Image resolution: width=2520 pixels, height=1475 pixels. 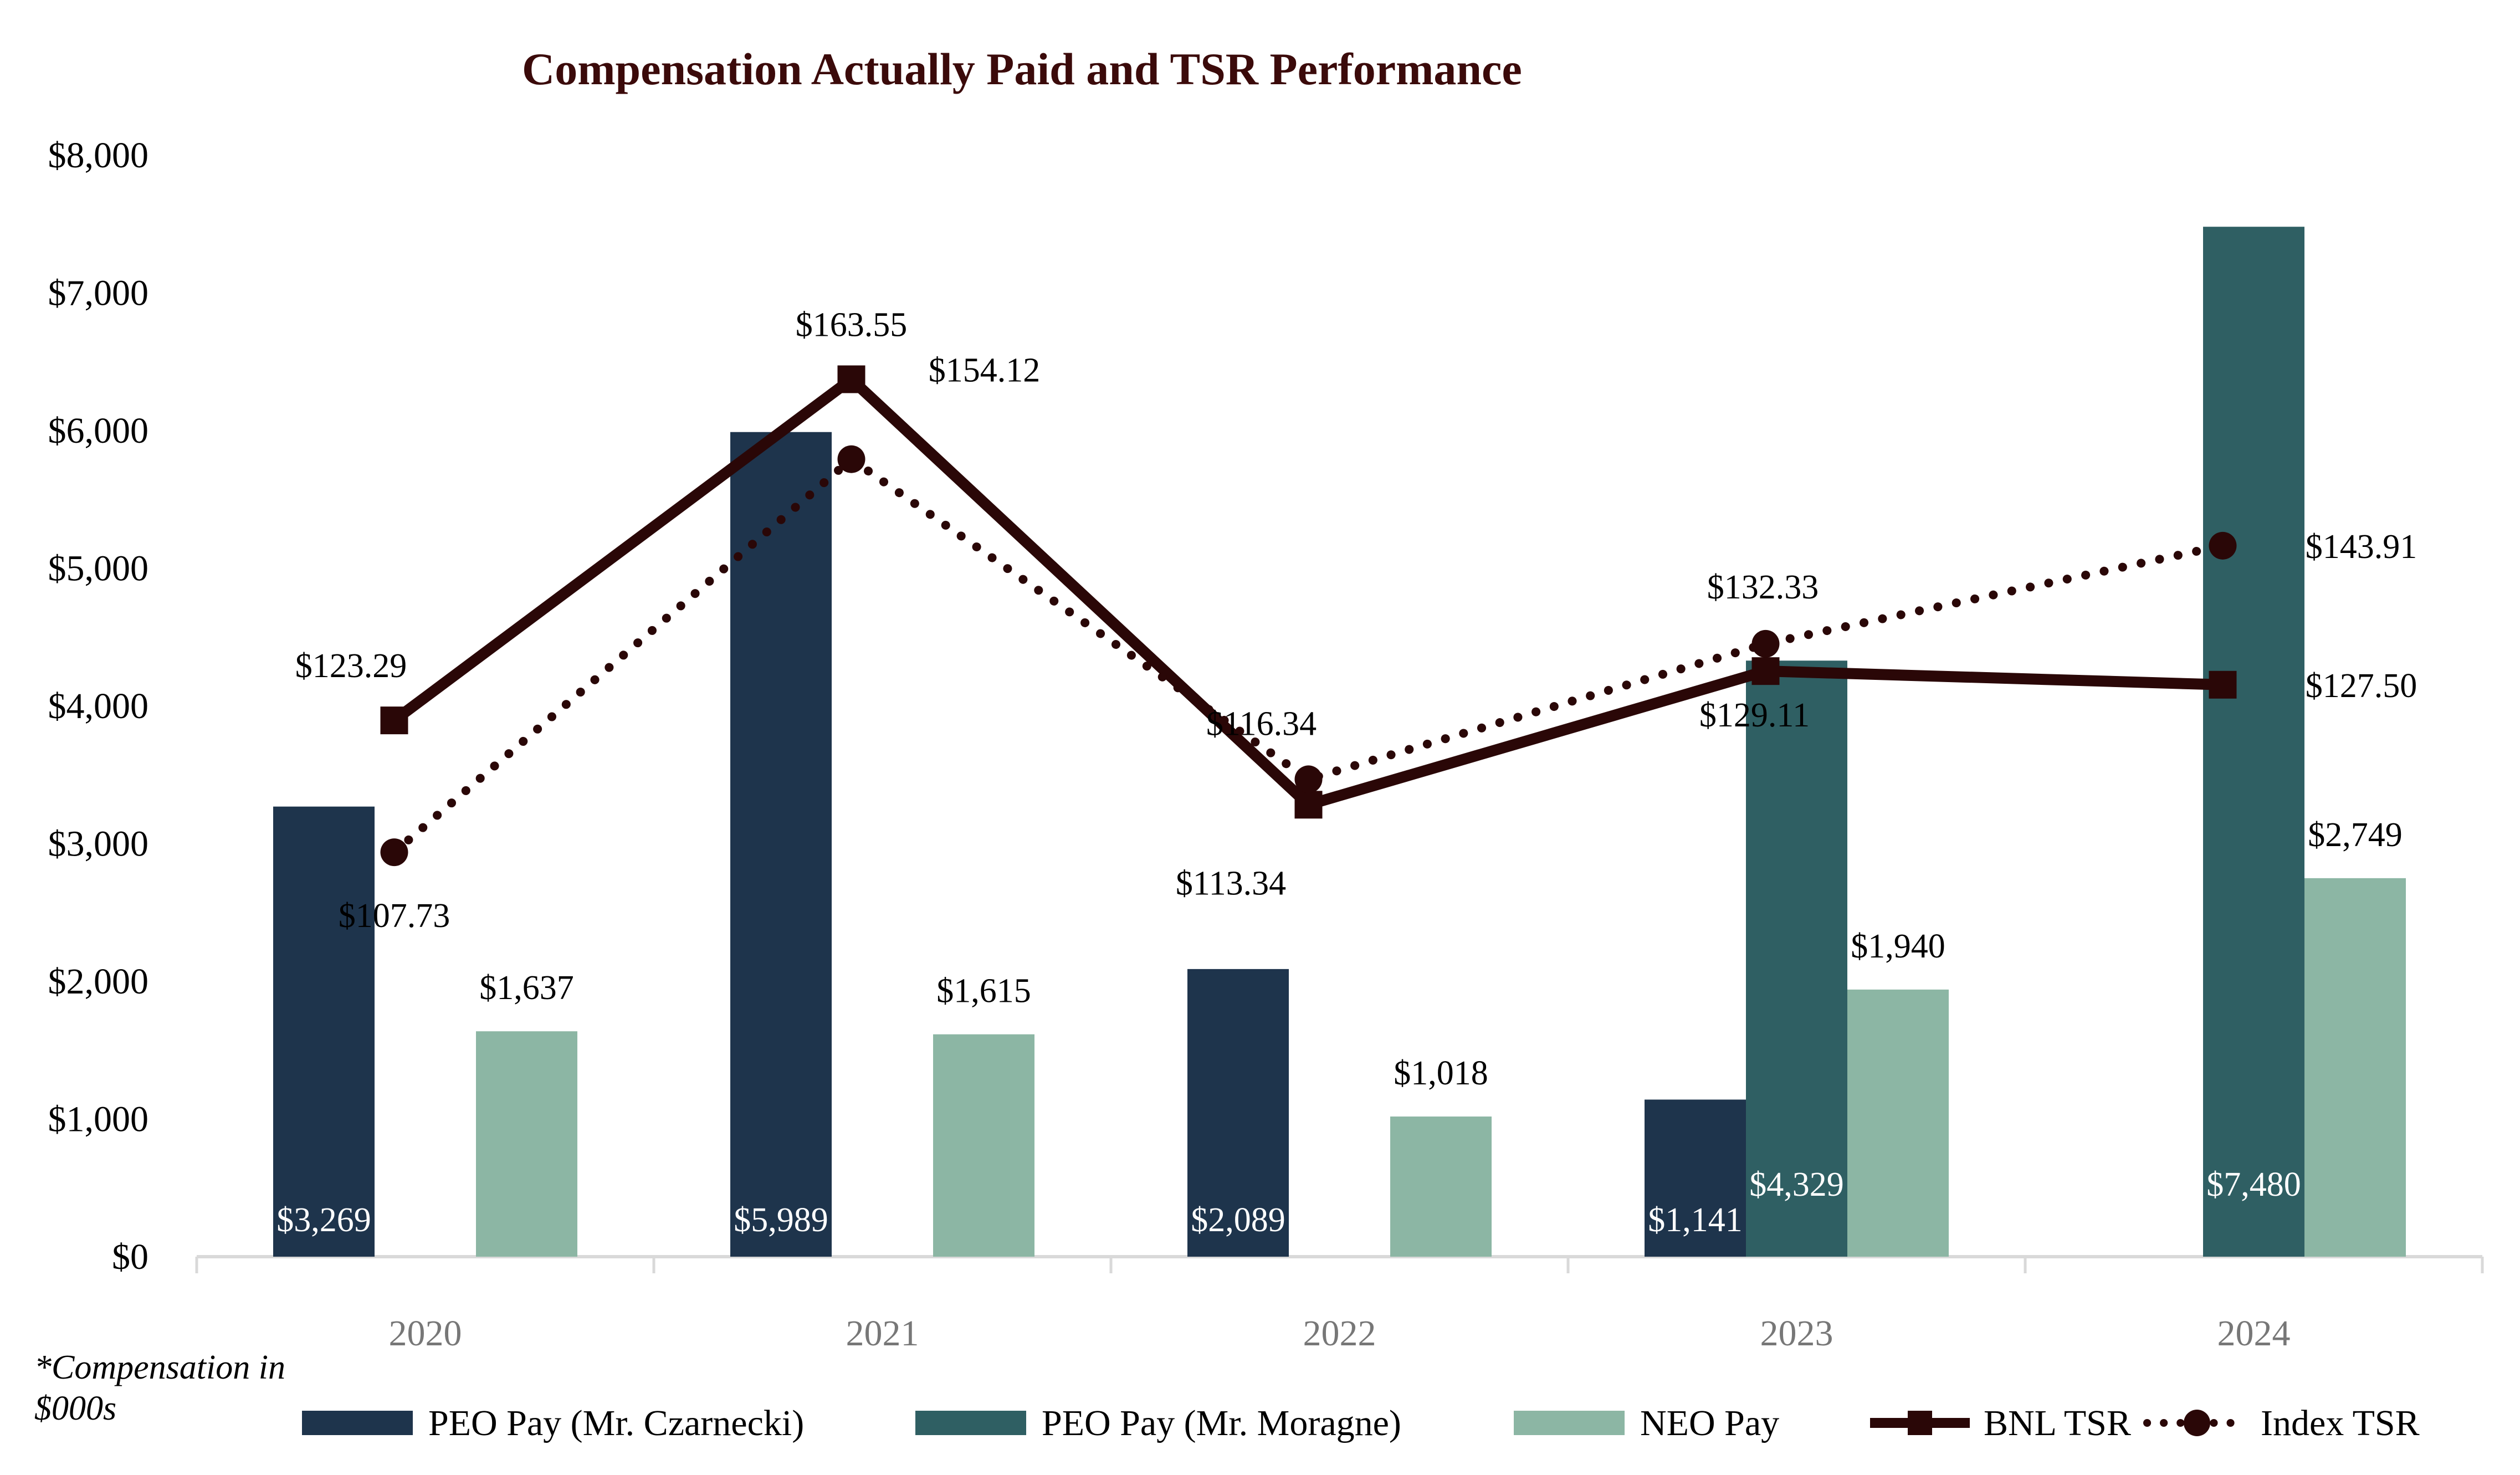 What do you see at coordinates (883, 1333) in the screenshot?
I see `x-tick-label-2021: 2021` at bounding box center [883, 1333].